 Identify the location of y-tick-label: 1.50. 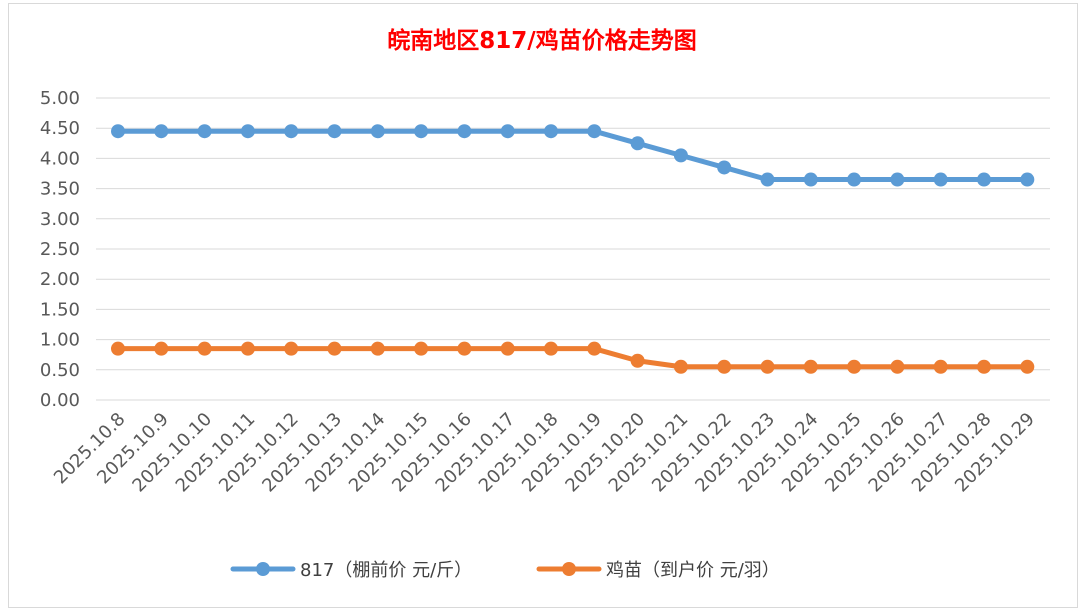
(60, 309).